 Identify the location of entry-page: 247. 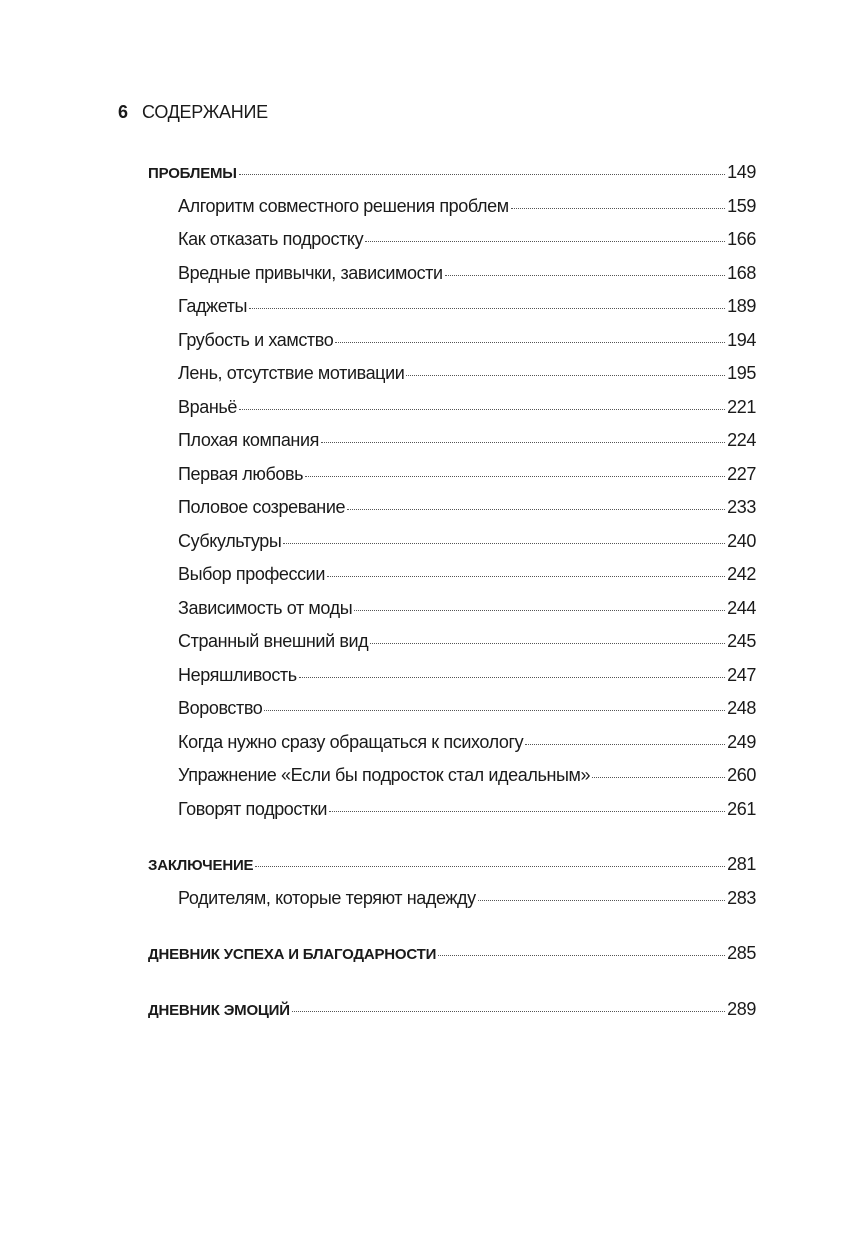
(741, 674).